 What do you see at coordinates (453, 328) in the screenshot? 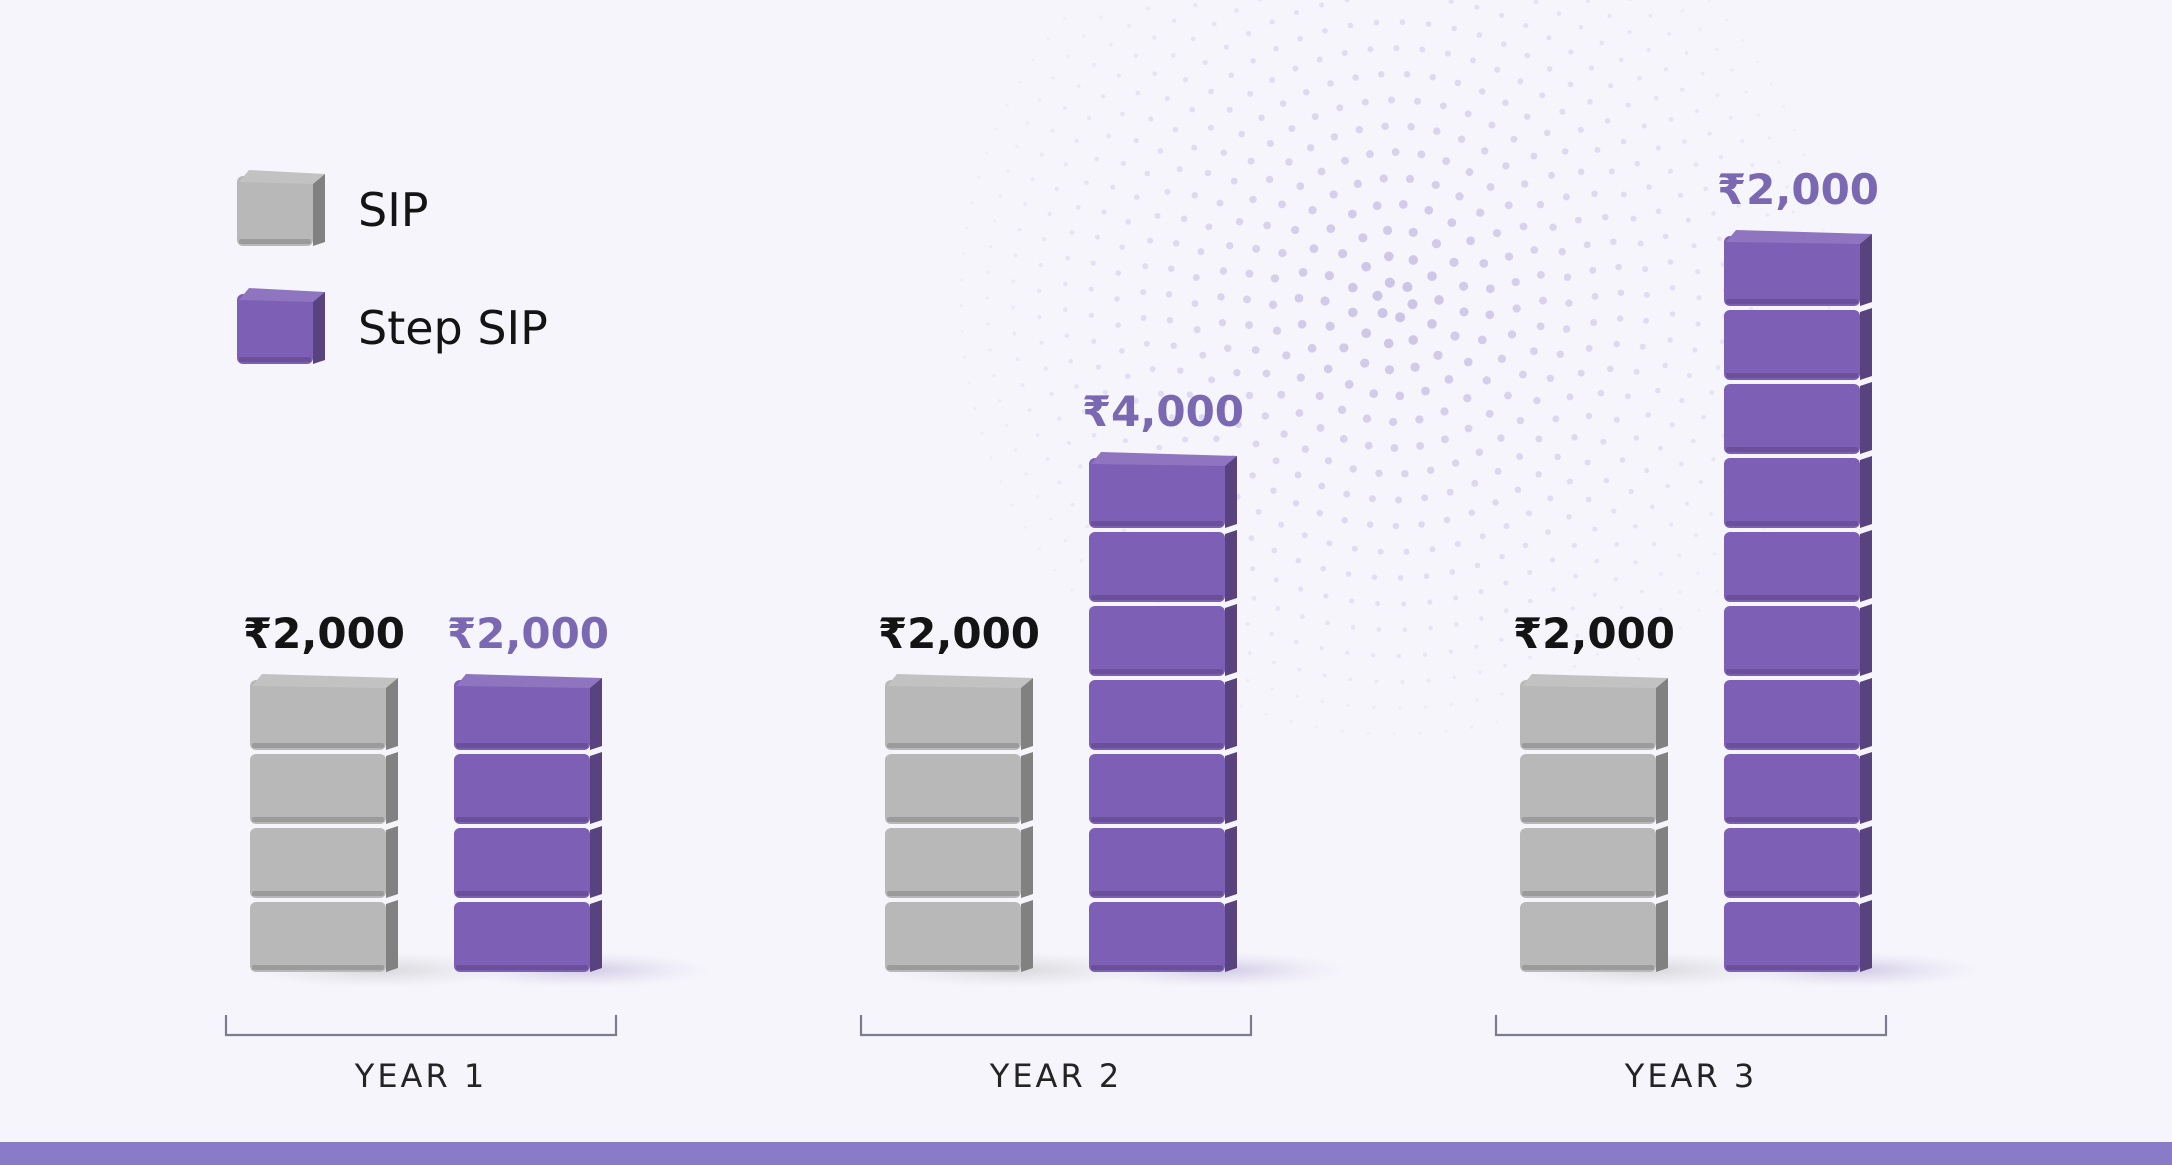
I see `legend-label-step-sip: Step SIP` at bounding box center [453, 328].